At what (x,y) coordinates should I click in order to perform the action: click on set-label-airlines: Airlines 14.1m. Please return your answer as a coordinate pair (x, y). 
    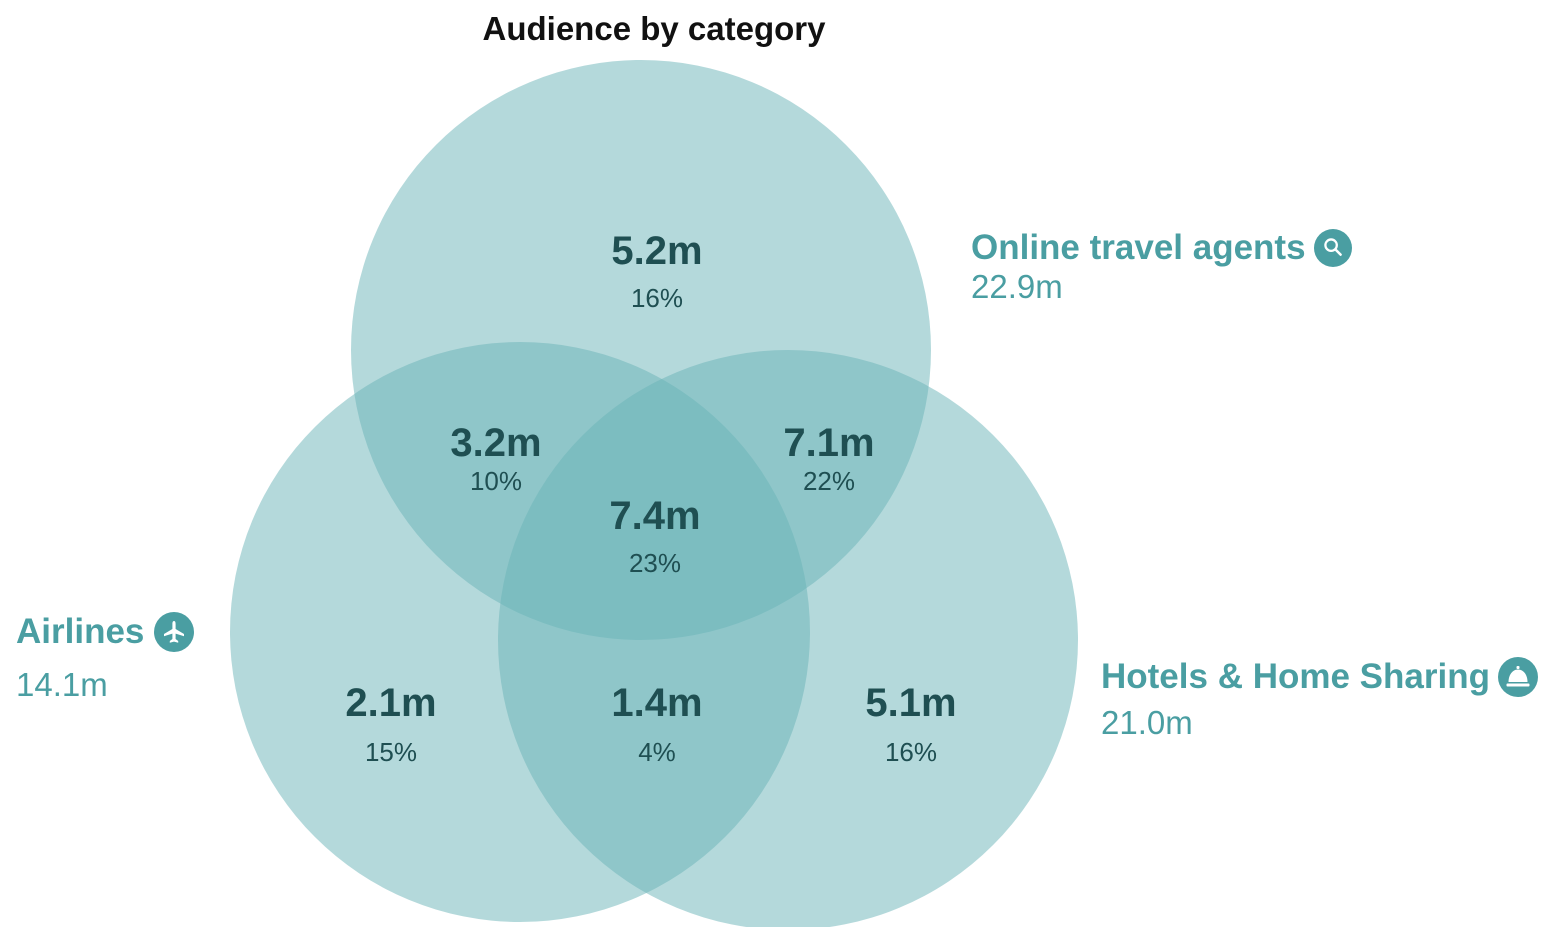
    Looking at the image, I should click on (105, 658).